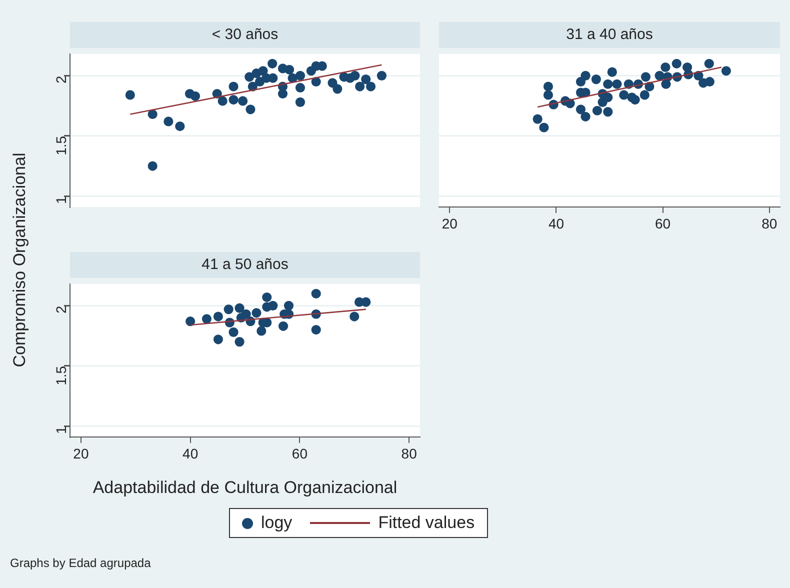 The width and height of the screenshot is (790, 588). I want to click on text: Graphs by Edad agrupada, so click(80, 563).